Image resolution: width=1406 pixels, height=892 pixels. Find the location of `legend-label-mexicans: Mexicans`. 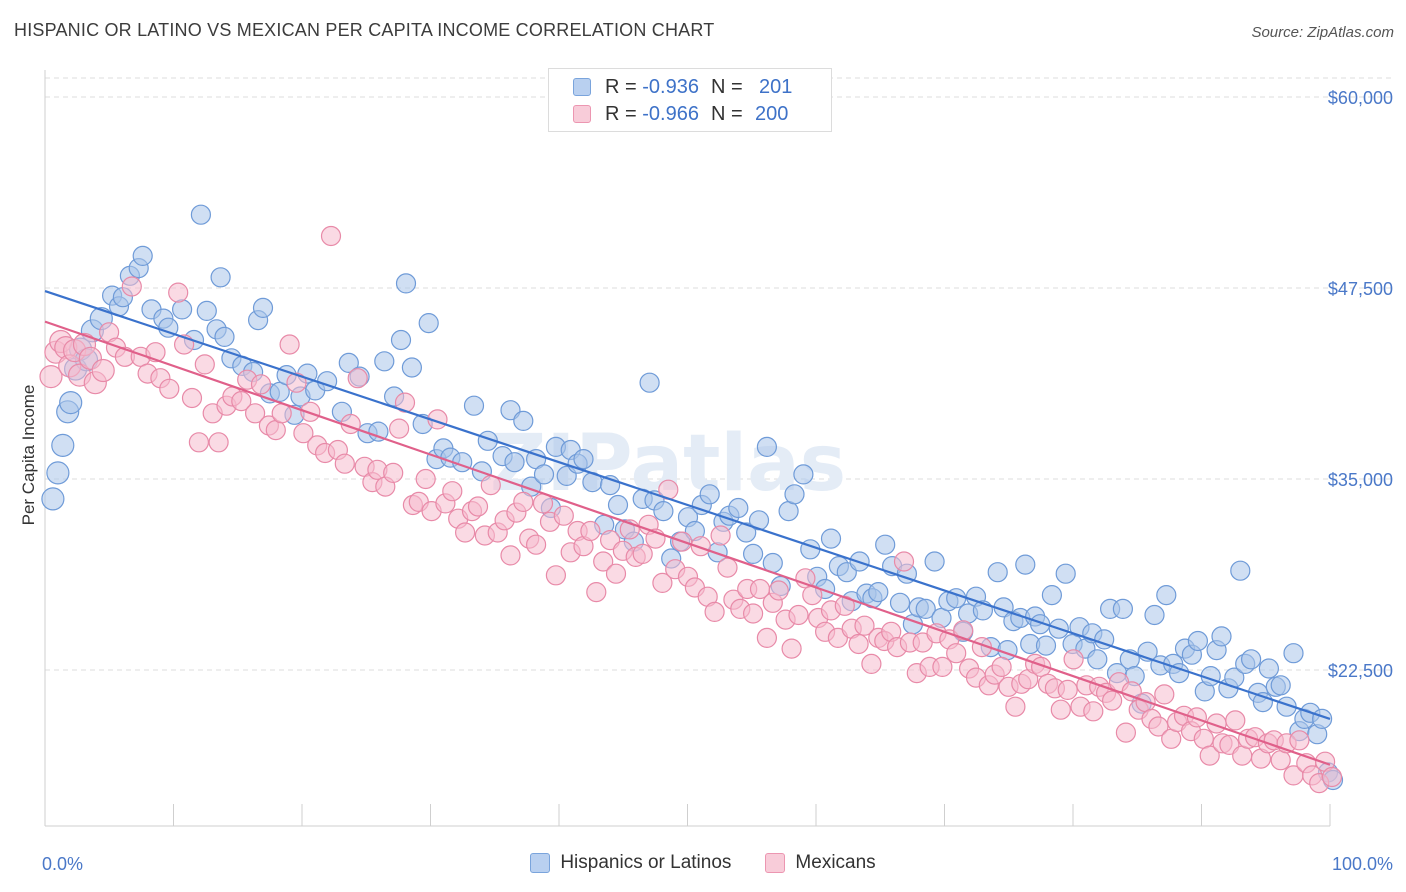

legend-label-mexicans: Mexicans is located at coordinates (835, 862).